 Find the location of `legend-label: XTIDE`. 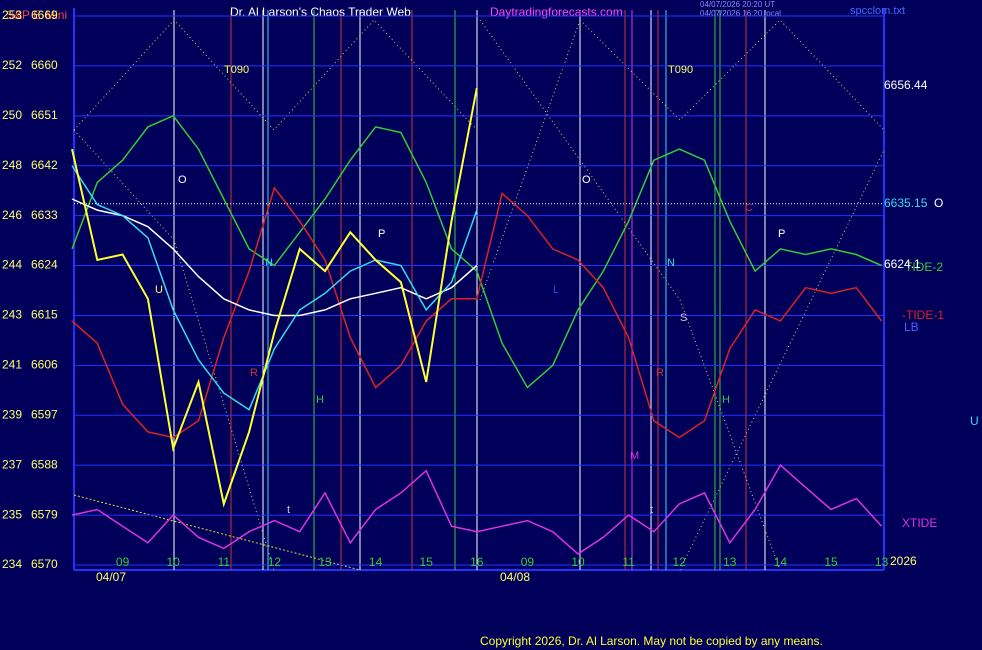

legend-label: XTIDE is located at coordinates (919, 523).